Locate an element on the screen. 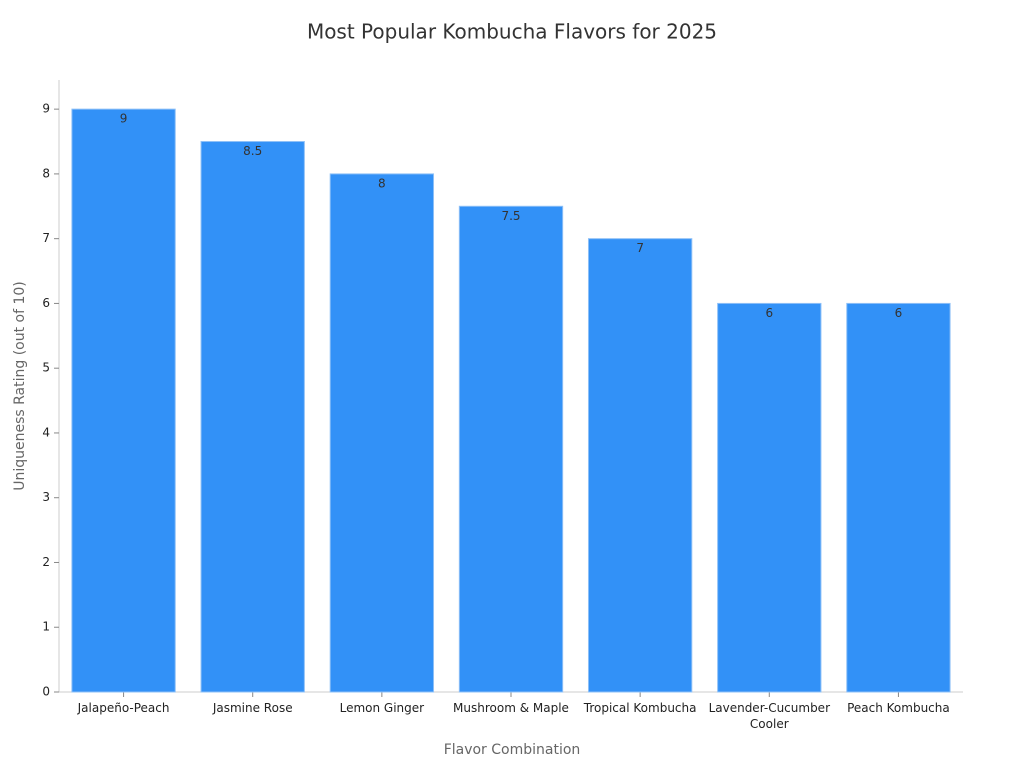  y-tick-label: 3 is located at coordinates (46, 497).